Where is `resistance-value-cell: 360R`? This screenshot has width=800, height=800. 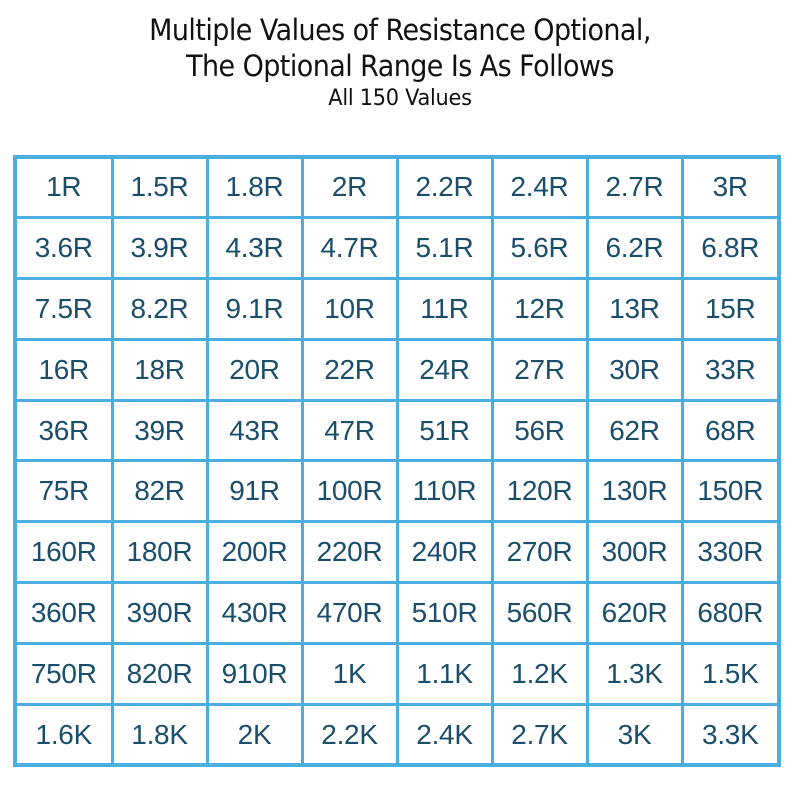 resistance-value-cell: 360R is located at coordinates (65, 613).